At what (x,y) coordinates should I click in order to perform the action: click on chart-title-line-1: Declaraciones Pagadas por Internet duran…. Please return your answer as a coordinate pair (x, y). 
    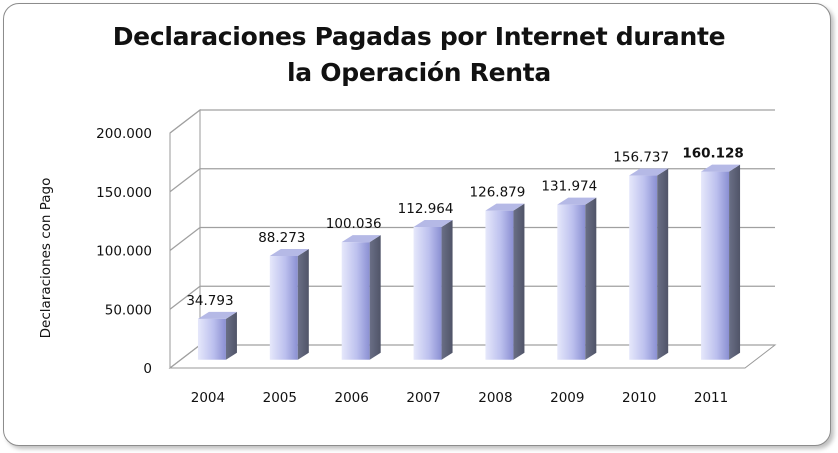
    Looking at the image, I should click on (419, 36).